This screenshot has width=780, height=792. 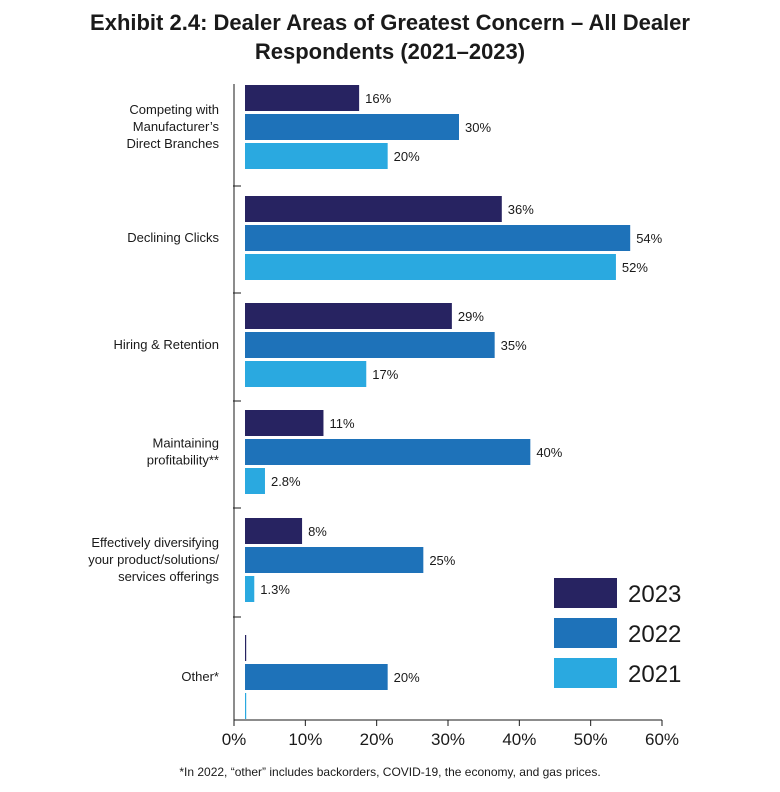 What do you see at coordinates (200, 676) in the screenshot?
I see `category-label: Other*` at bounding box center [200, 676].